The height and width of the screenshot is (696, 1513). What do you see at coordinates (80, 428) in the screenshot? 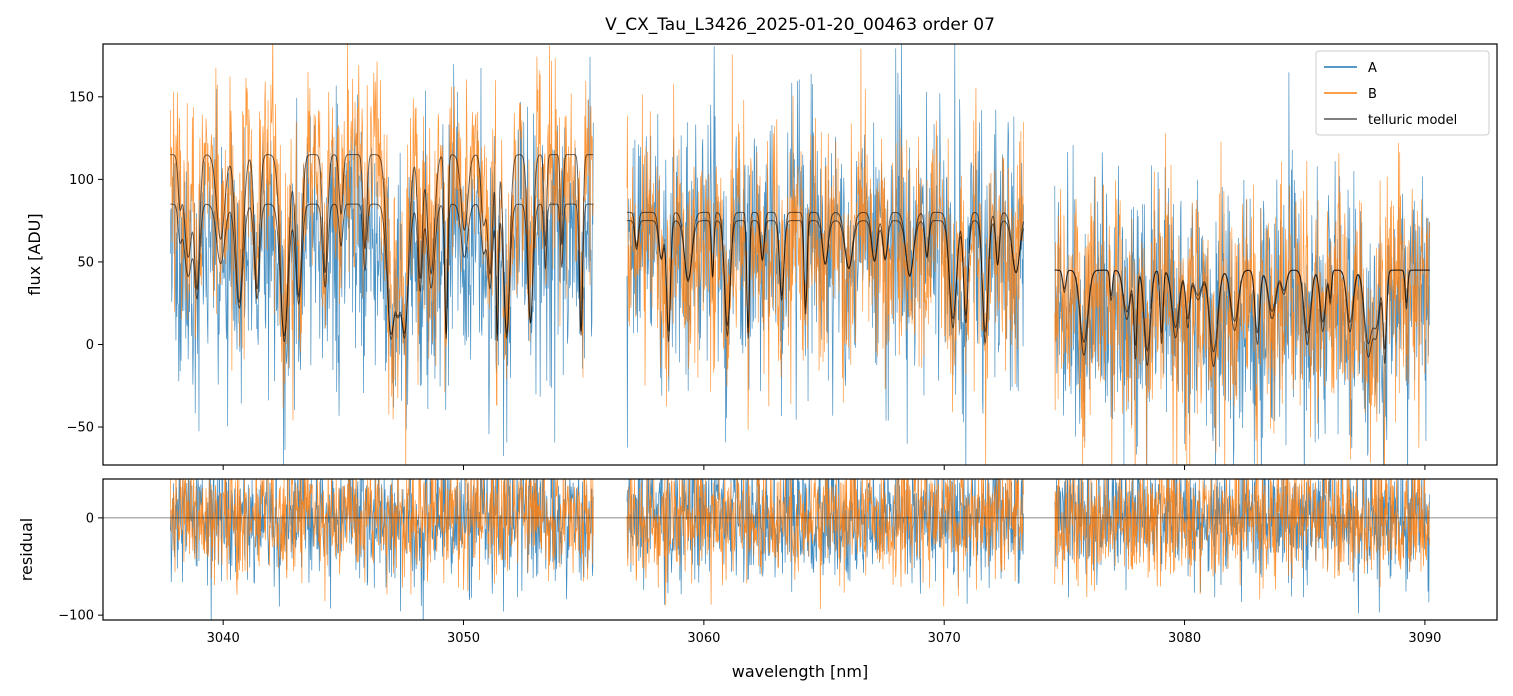
I see `flux-y-tick-label: −50` at bounding box center [80, 428].